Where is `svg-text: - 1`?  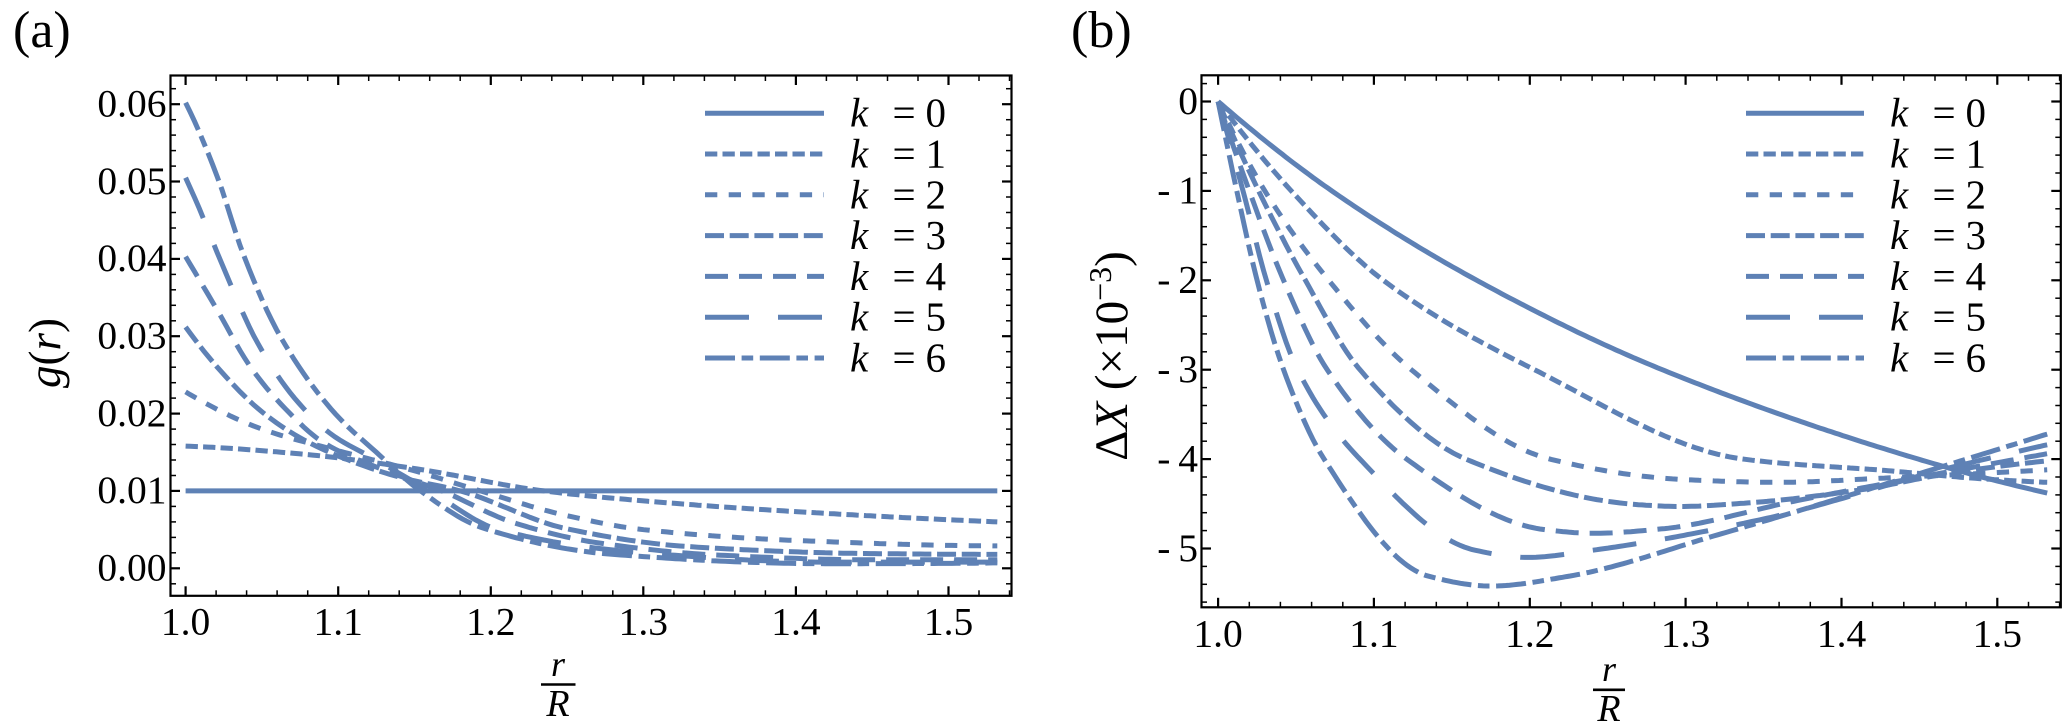 svg-text: - 1 is located at coordinates (1177, 190).